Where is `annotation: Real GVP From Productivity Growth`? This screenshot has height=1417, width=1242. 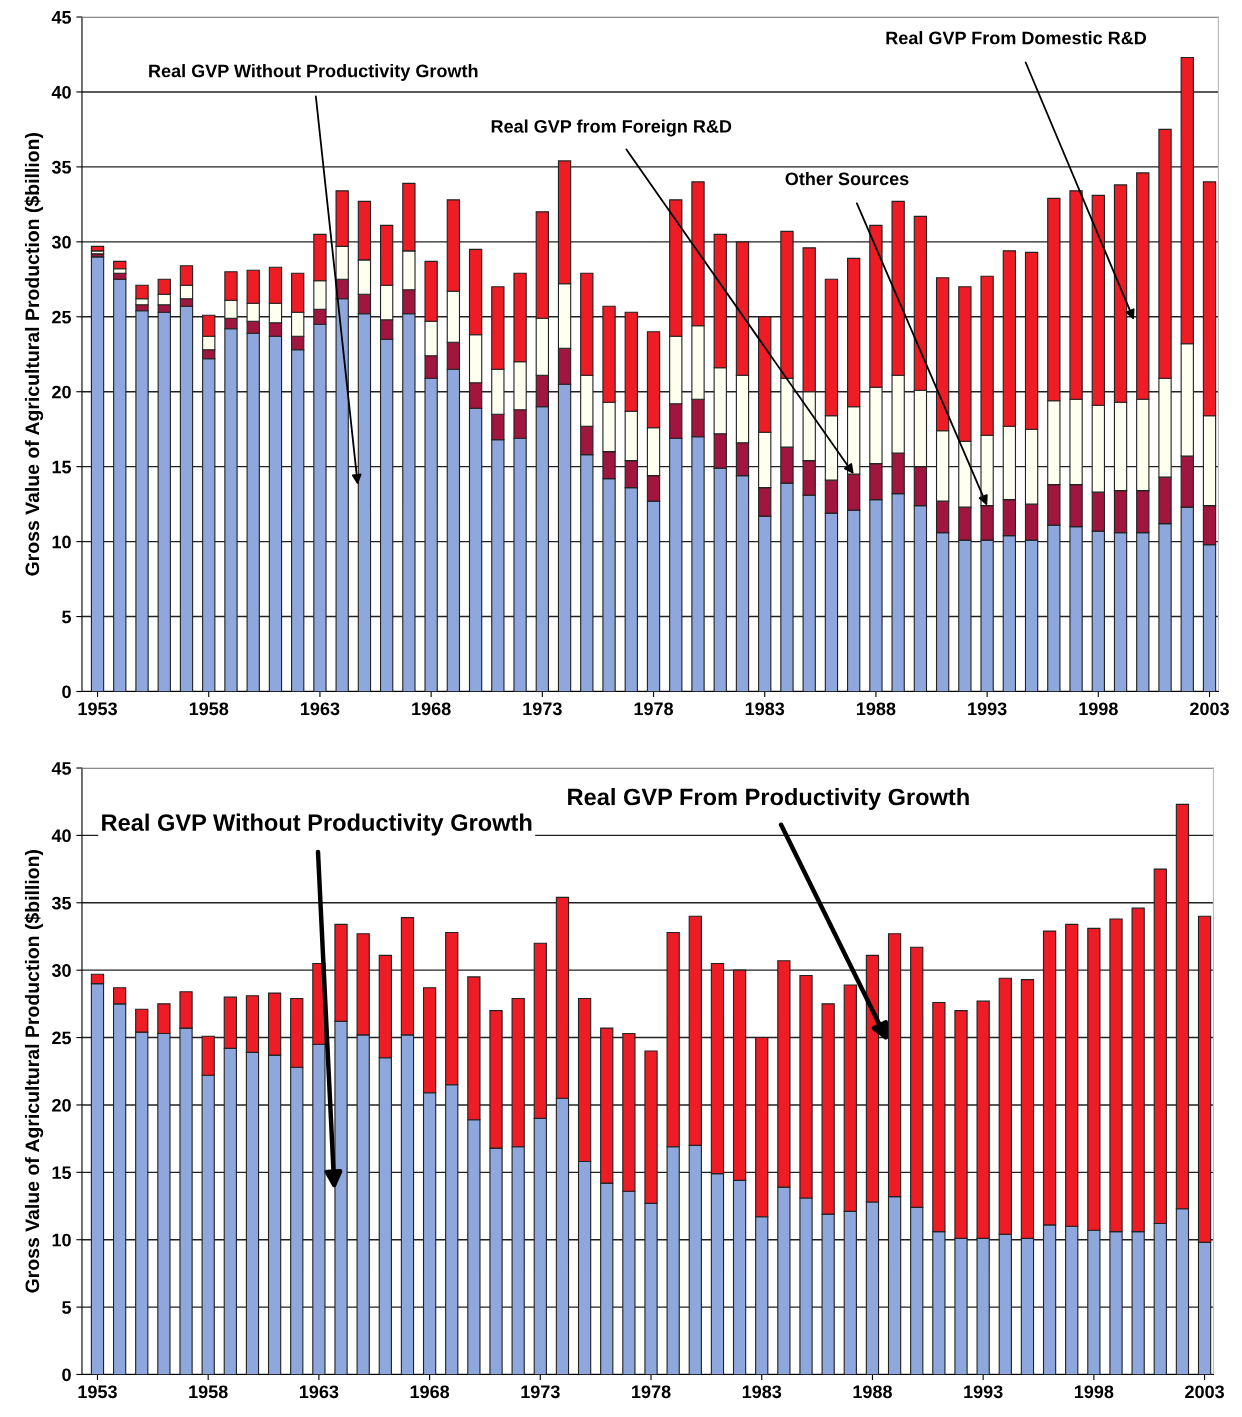 annotation: Real GVP From Productivity Growth is located at coordinates (768, 799).